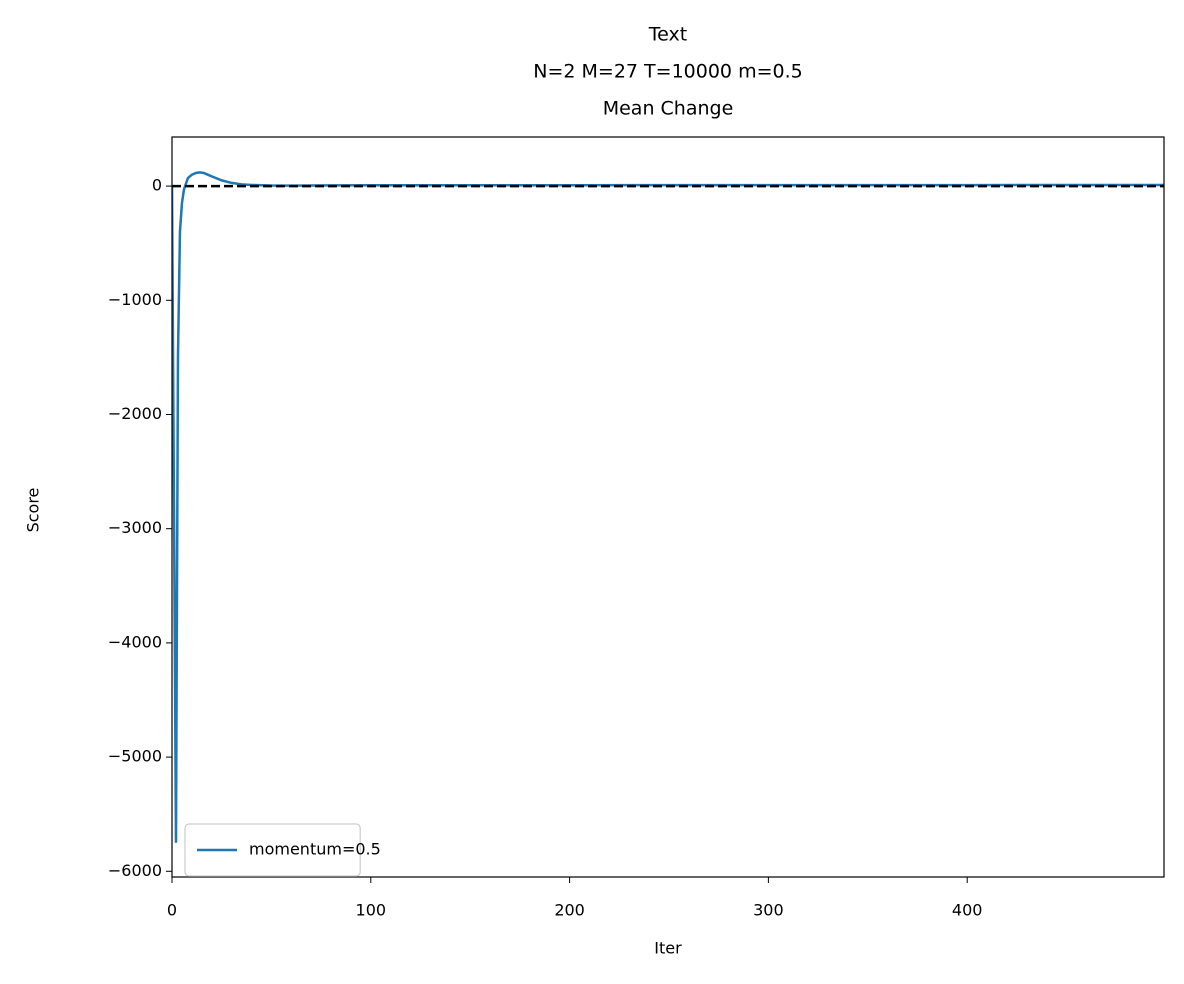 The image size is (1184, 984). What do you see at coordinates (667, 72) in the screenshot?
I see `chart-subtitle: N=2 M=27 T=10000 m=0.5` at bounding box center [667, 72].